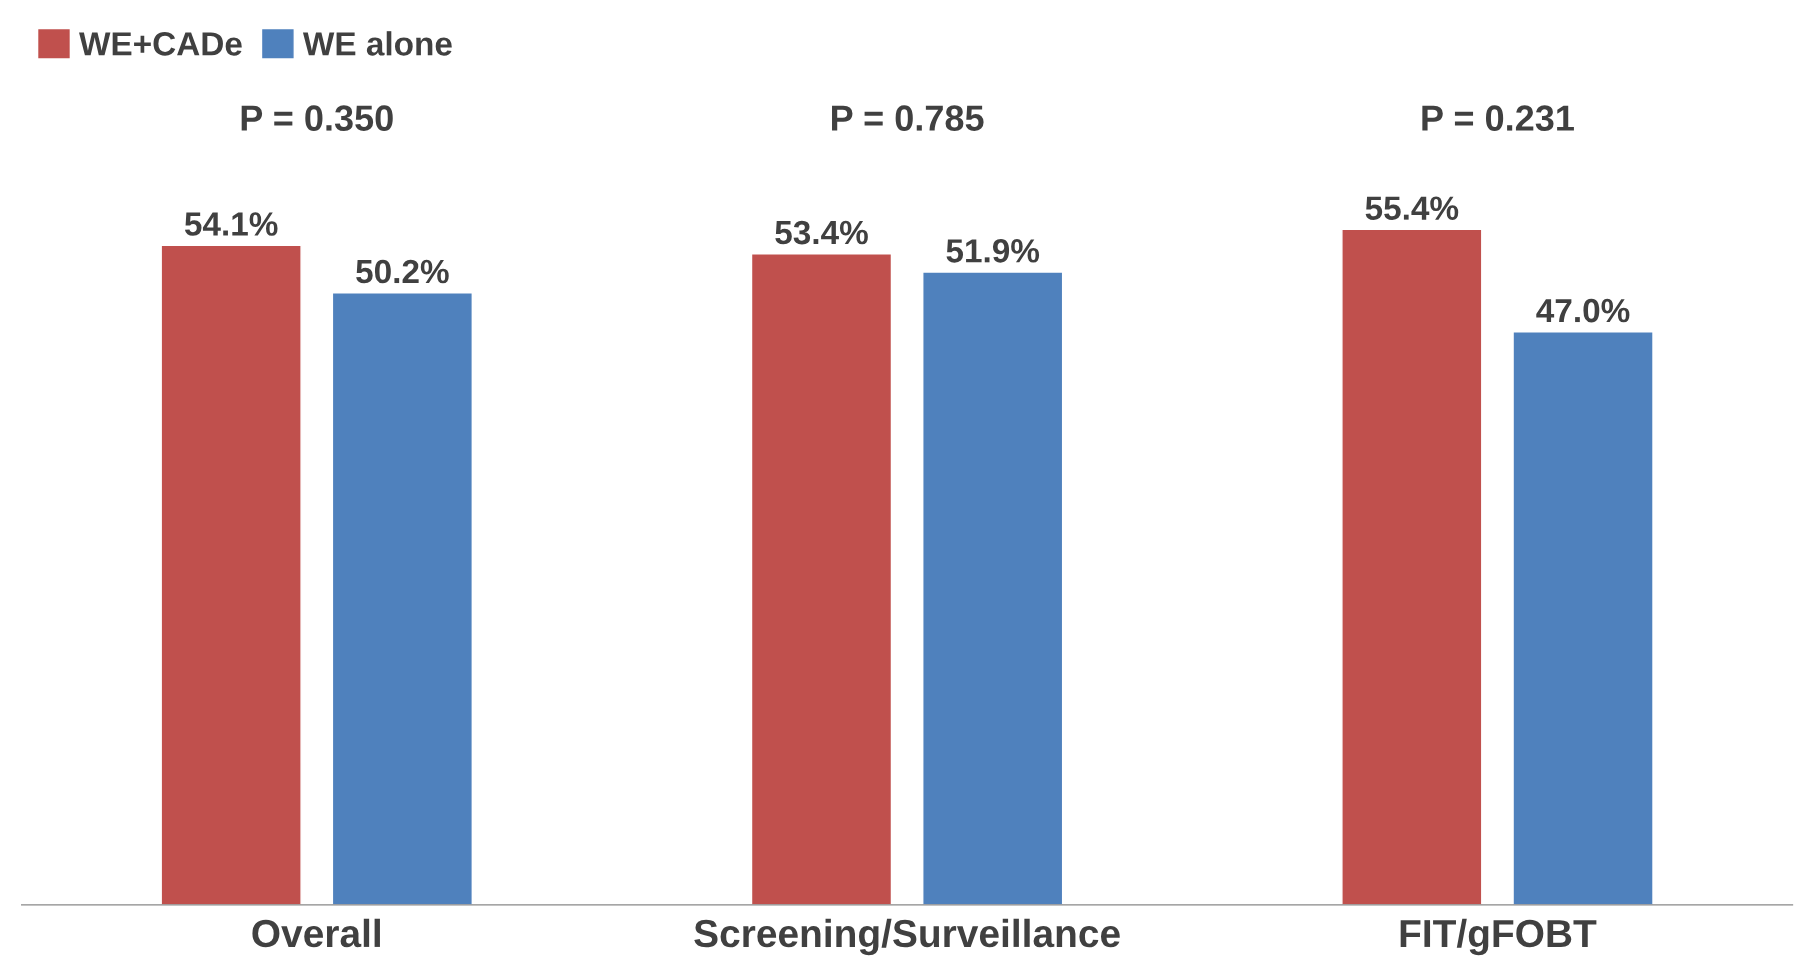 This screenshot has height=974, width=1798. Describe the element at coordinates (377, 43) in the screenshot. I see `legend-label: WE alone` at that location.